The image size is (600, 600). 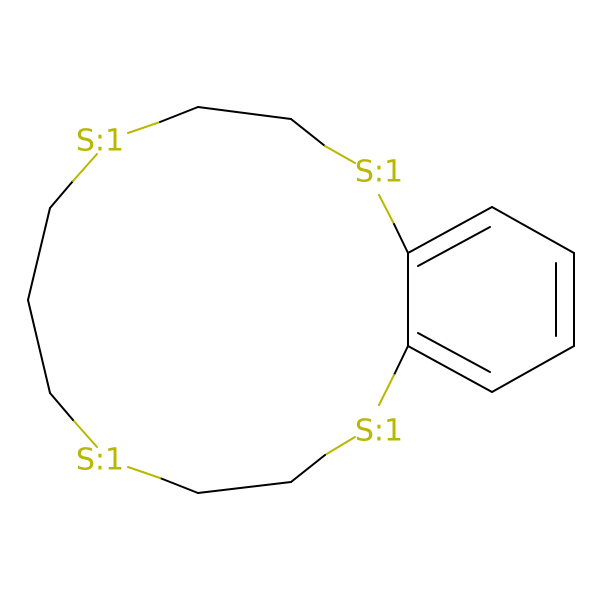 What do you see at coordinates (401, 238) in the screenshot?
I see `bond-c-ring` at bounding box center [401, 238].